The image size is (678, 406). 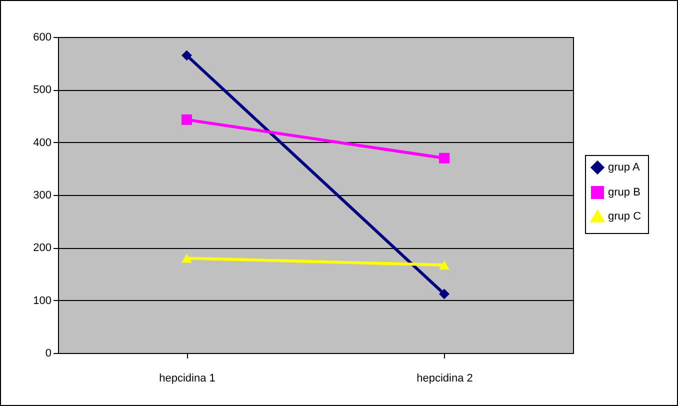 I want to click on y-tick-label: 400, so click(x=42, y=142).